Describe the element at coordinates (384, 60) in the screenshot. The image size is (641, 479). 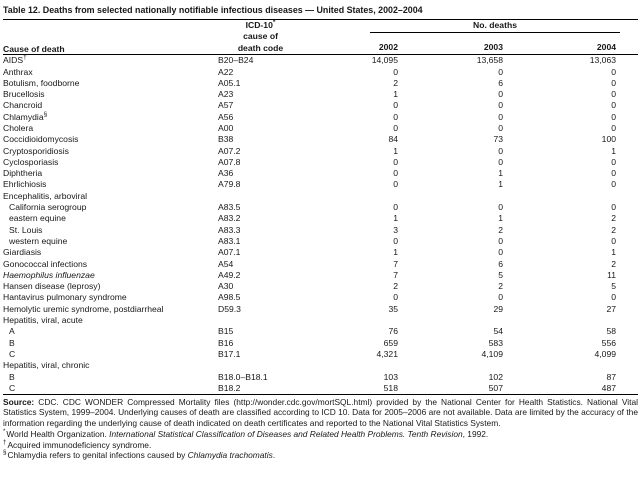
I see `value-cell-2002: 14,095` at that location.